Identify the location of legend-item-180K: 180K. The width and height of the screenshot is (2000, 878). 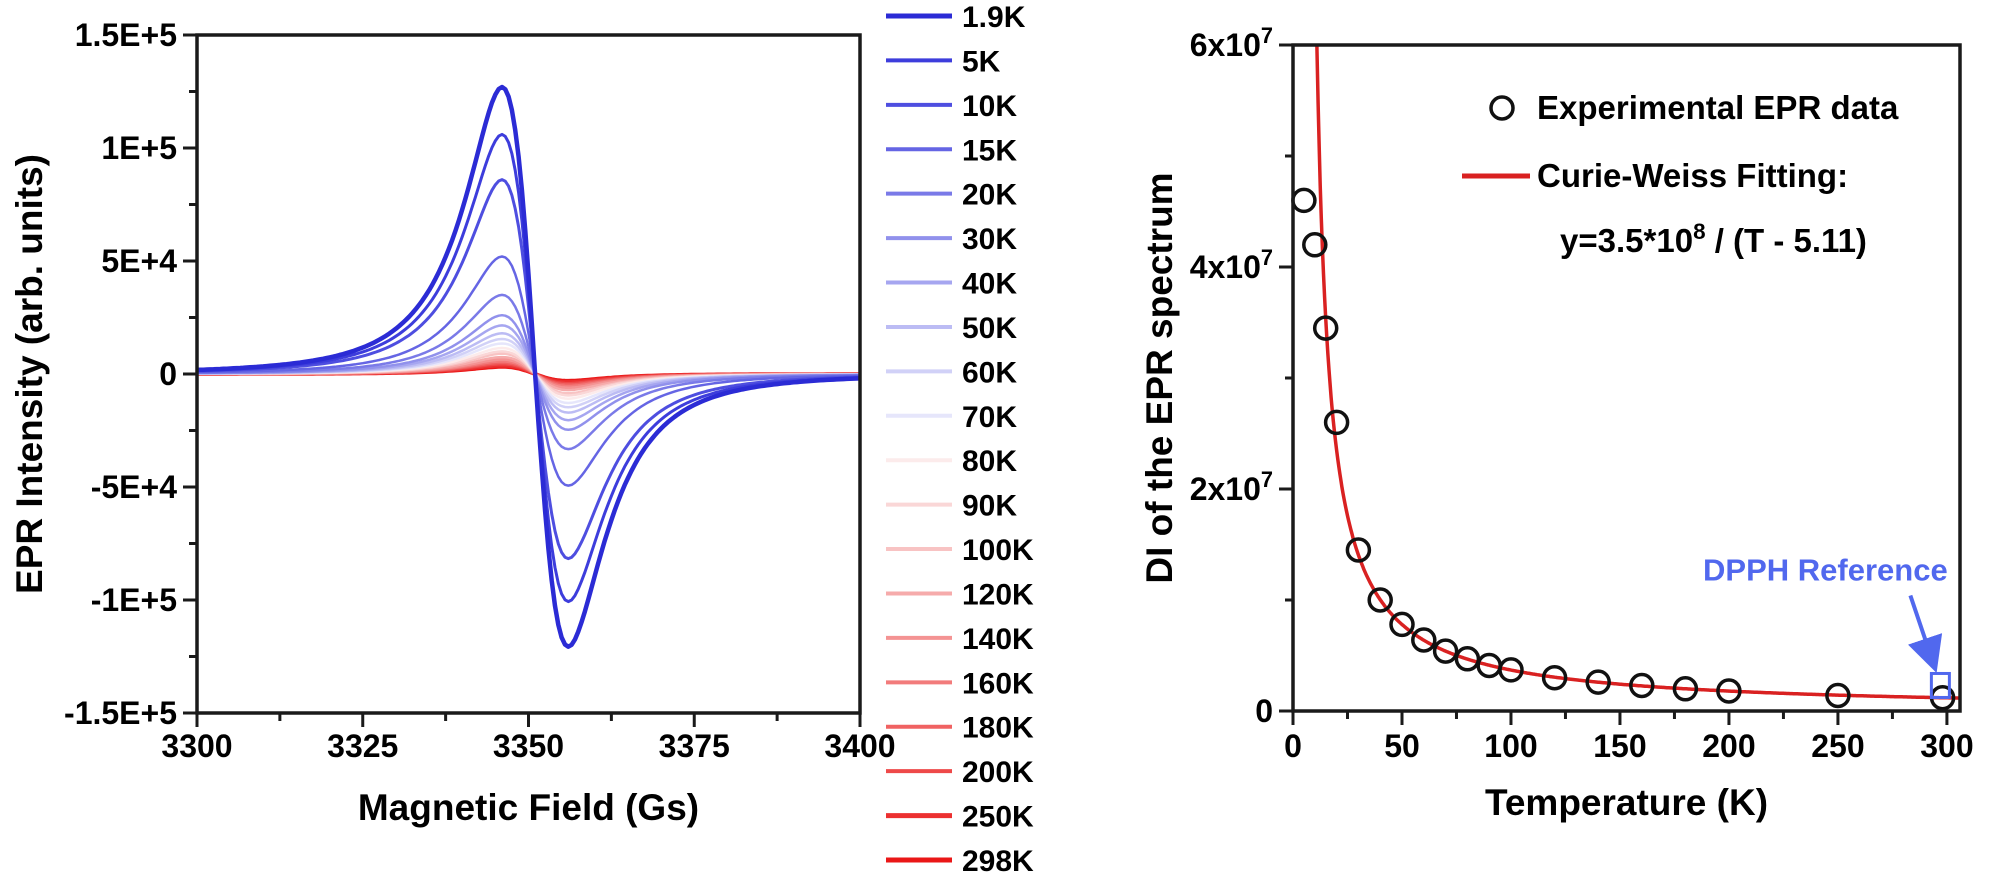
(960, 728).